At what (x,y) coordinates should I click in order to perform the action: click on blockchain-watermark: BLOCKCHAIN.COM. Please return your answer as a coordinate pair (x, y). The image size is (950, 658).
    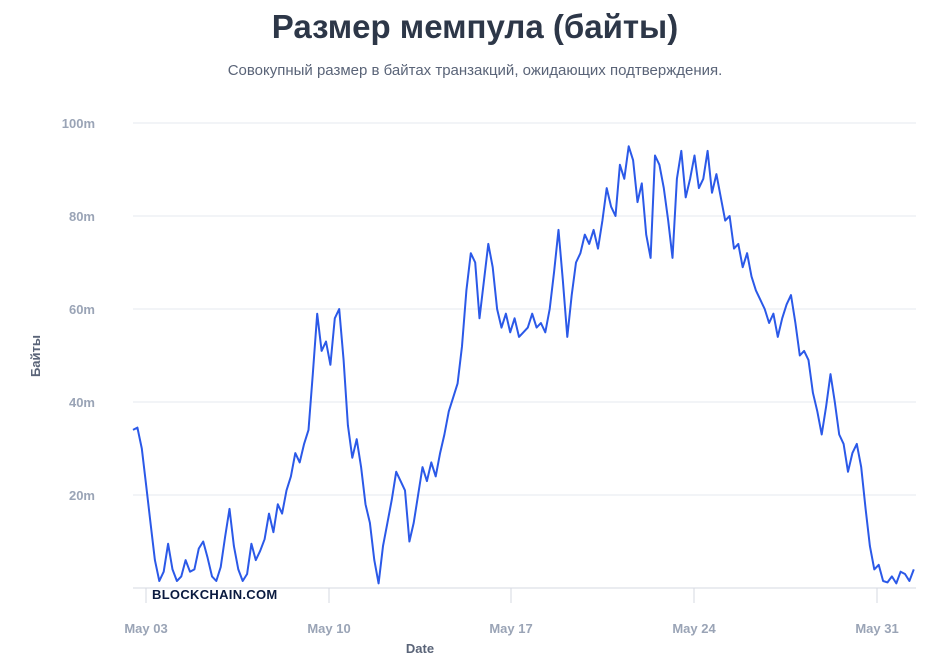
    Looking at the image, I should click on (215, 594).